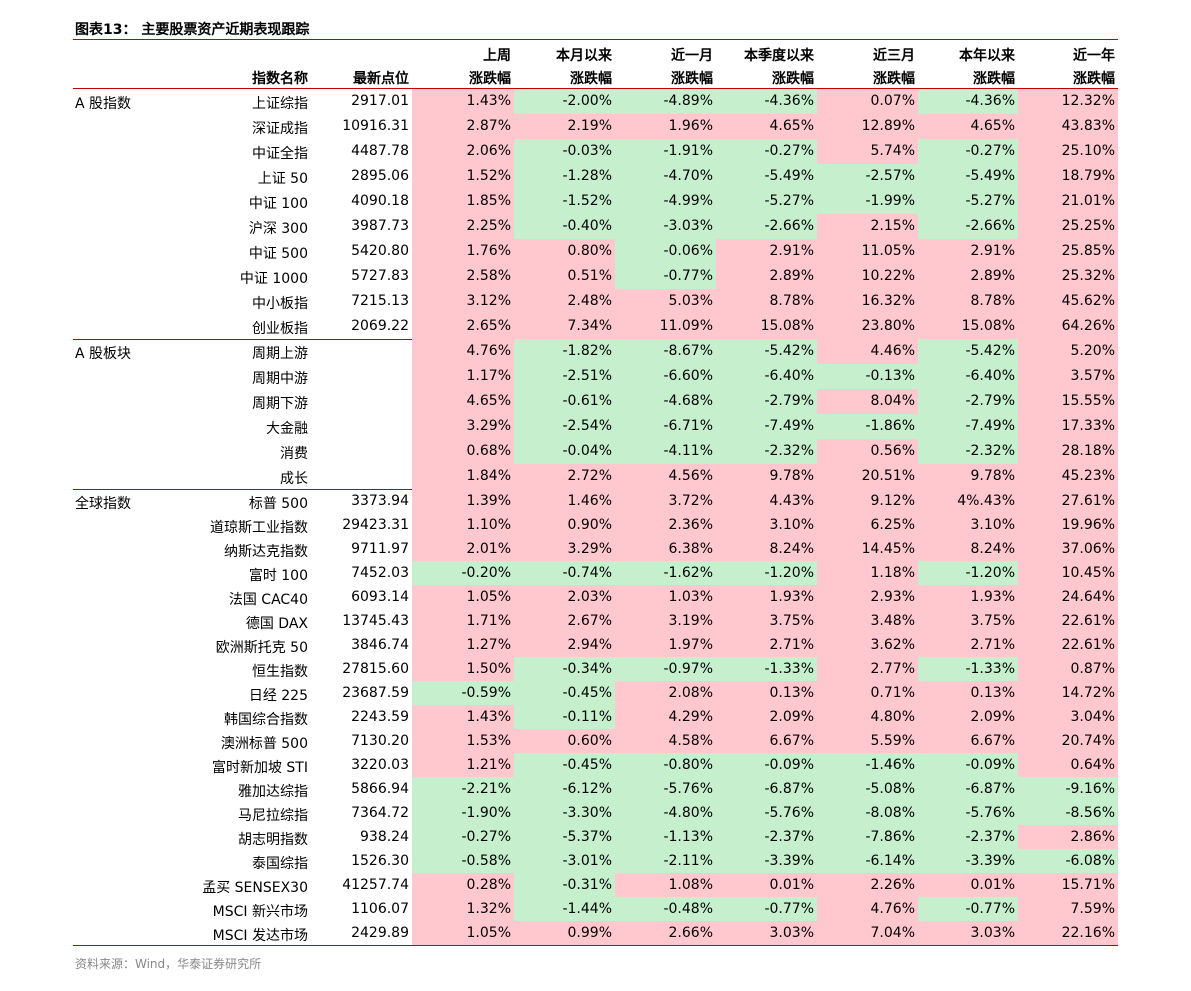 The height and width of the screenshot is (991, 1191). Describe the element at coordinates (564, 669) in the screenshot. I see `change-cell: -0.34%` at that location.